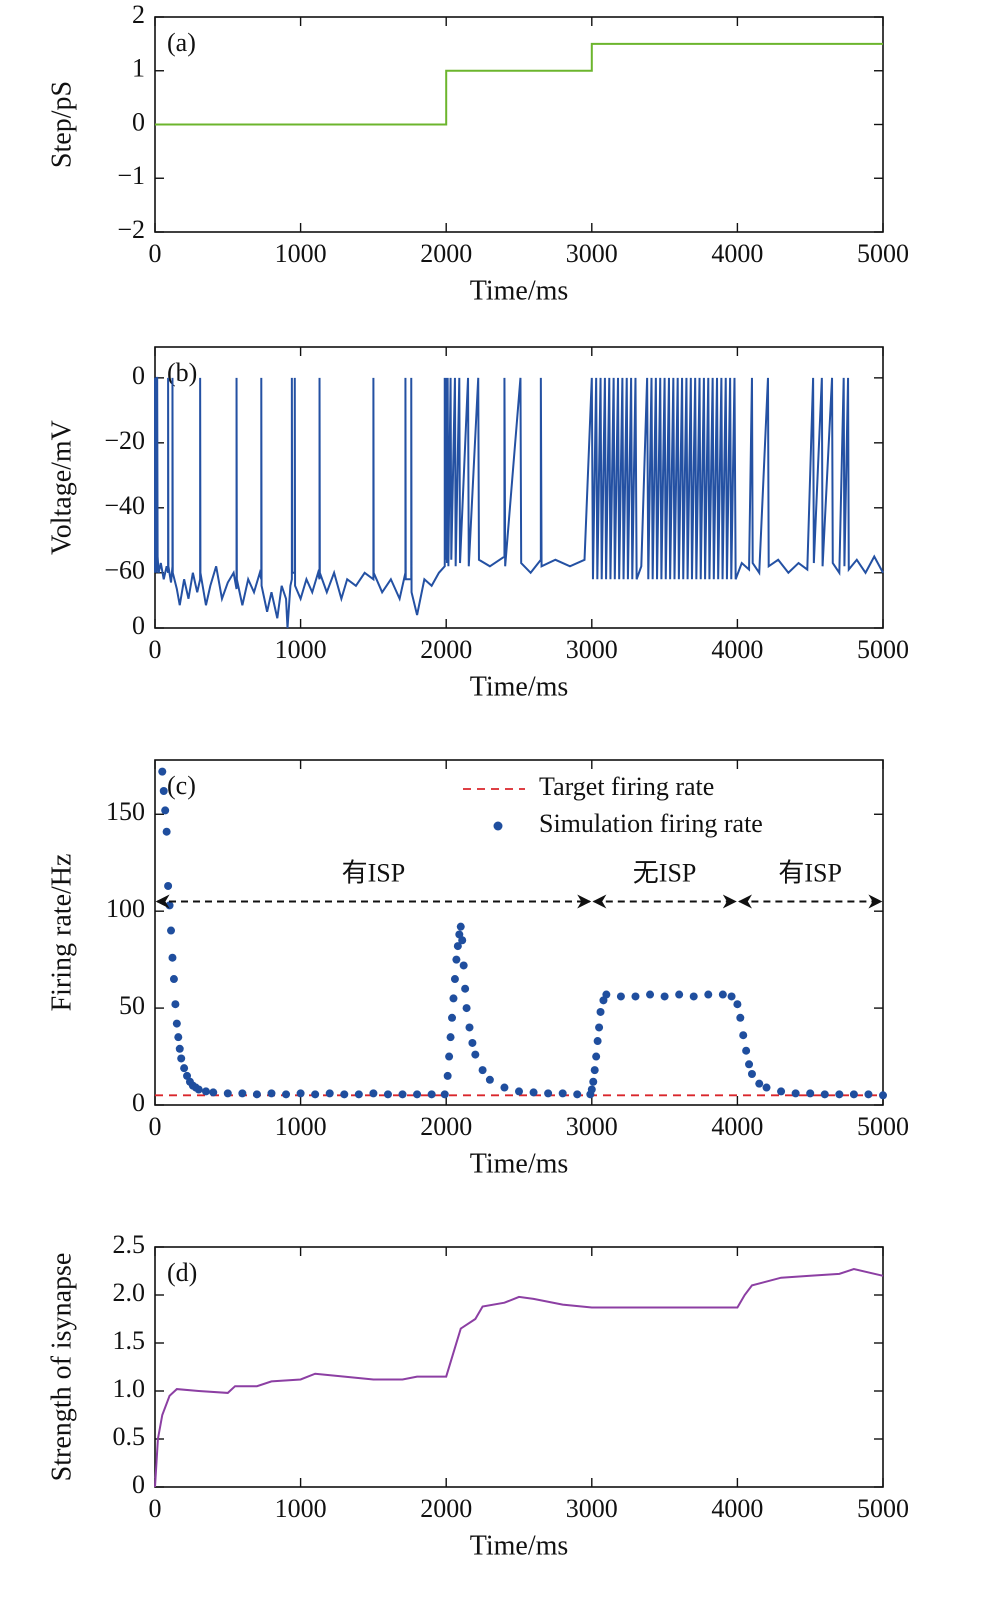 The width and height of the screenshot is (984, 1600). I want to click on x-tick-label: 1000, so click(301, 1508).